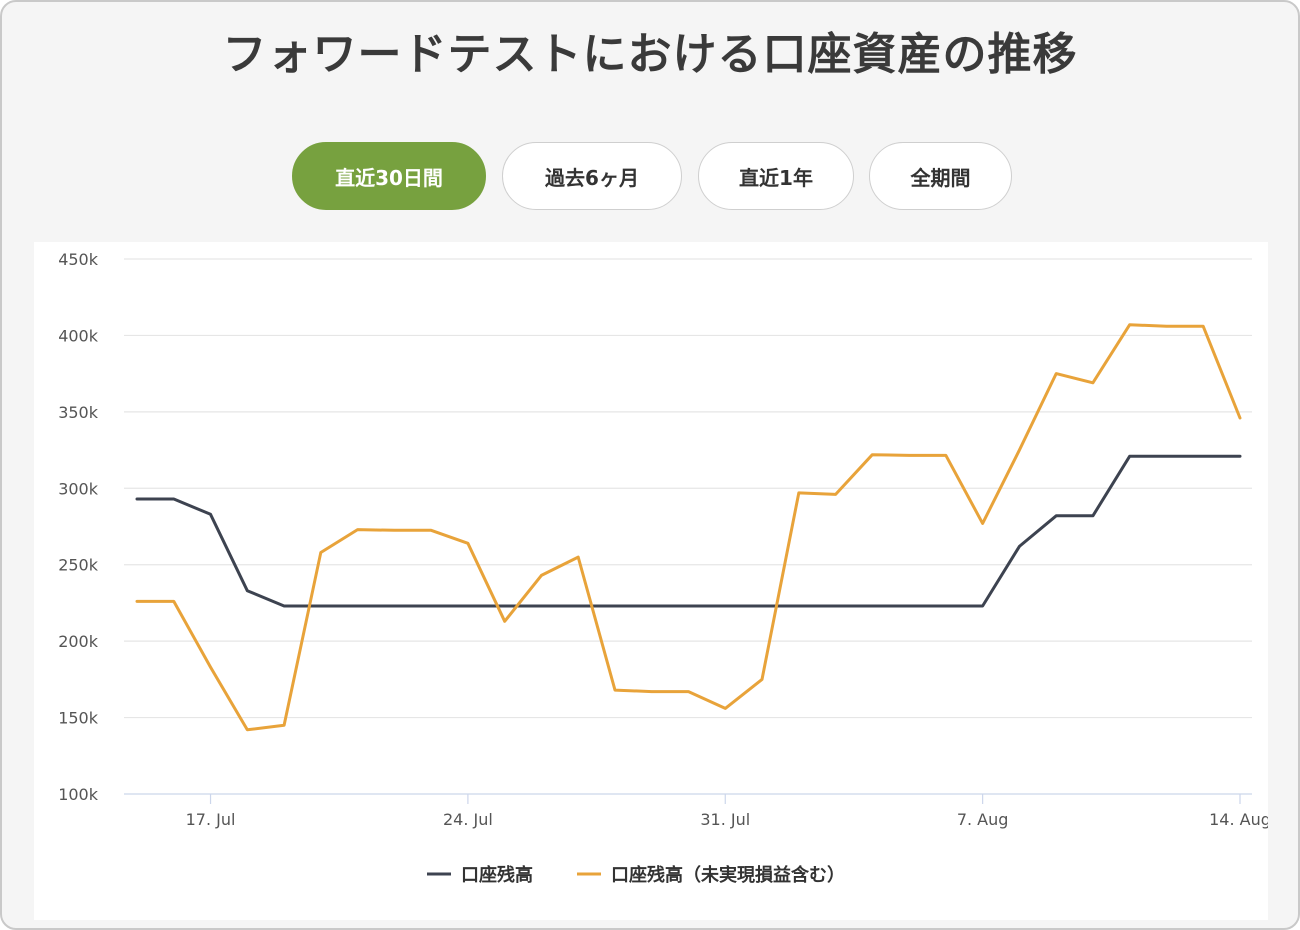  Describe the element at coordinates (78, 335) in the screenshot. I see `y-tick-label: 400k` at that location.